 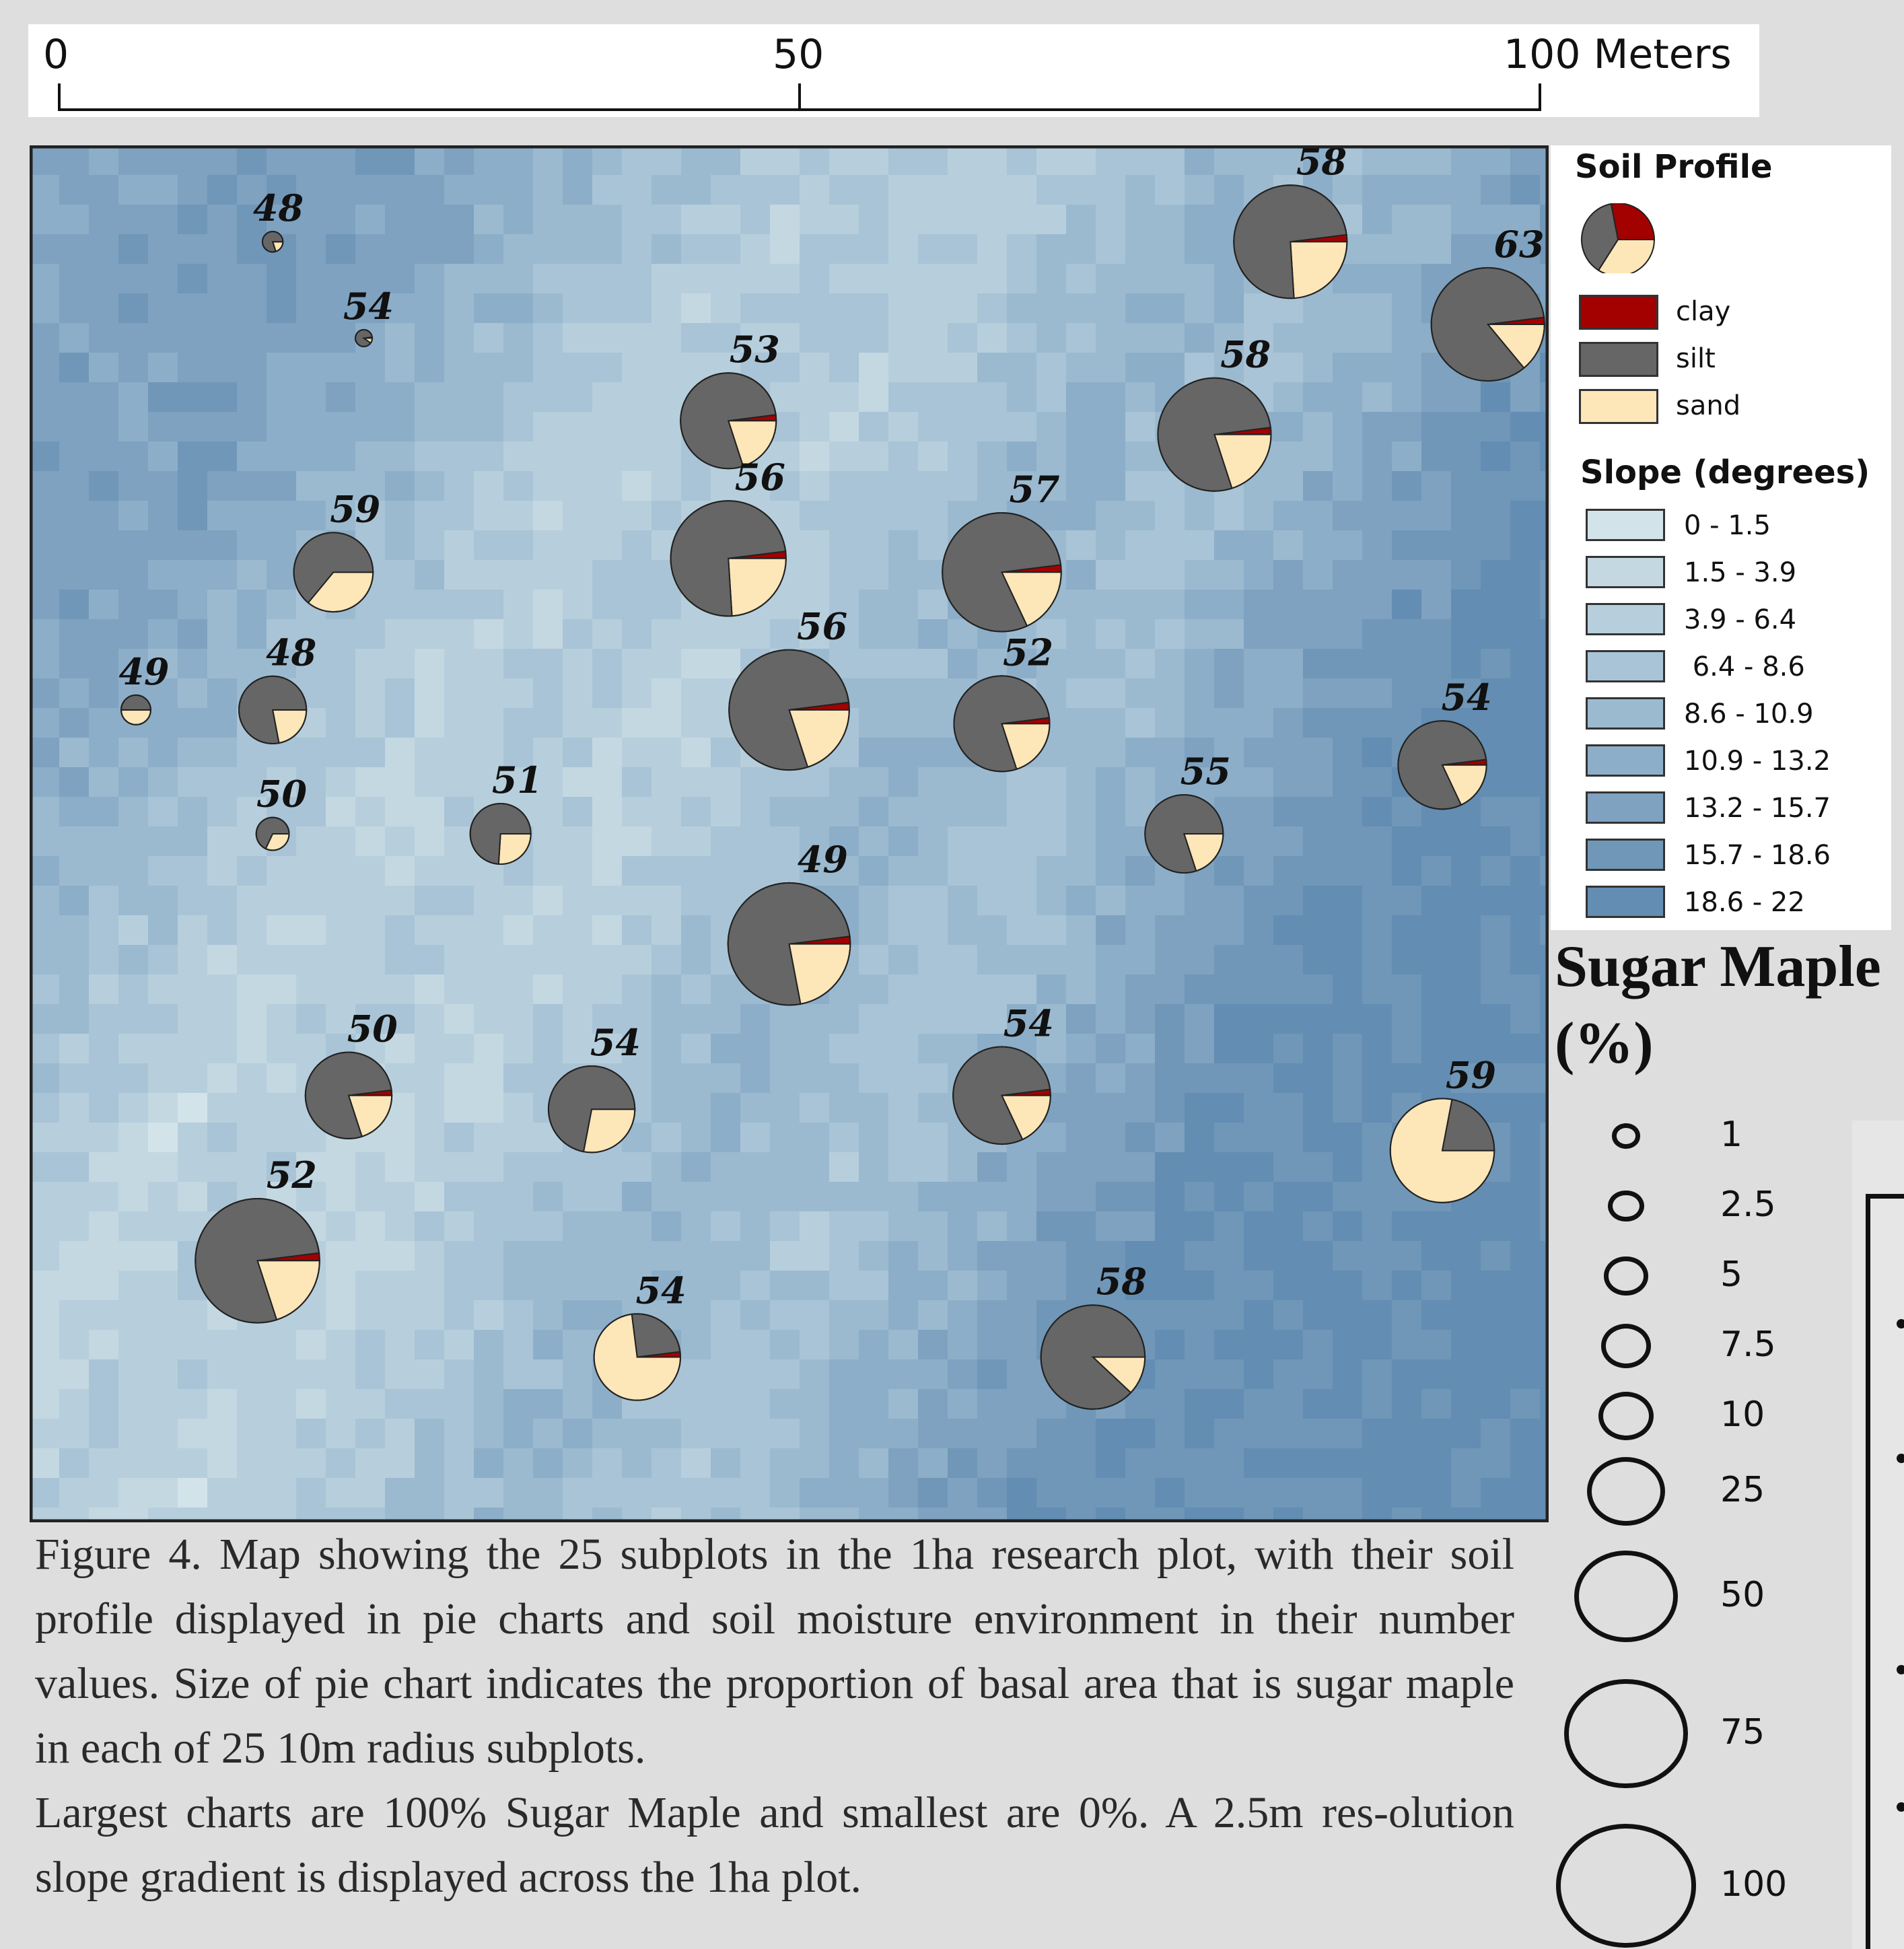 What do you see at coordinates (1748, 1344) in the screenshot?
I see `size-label: 7.5` at bounding box center [1748, 1344].